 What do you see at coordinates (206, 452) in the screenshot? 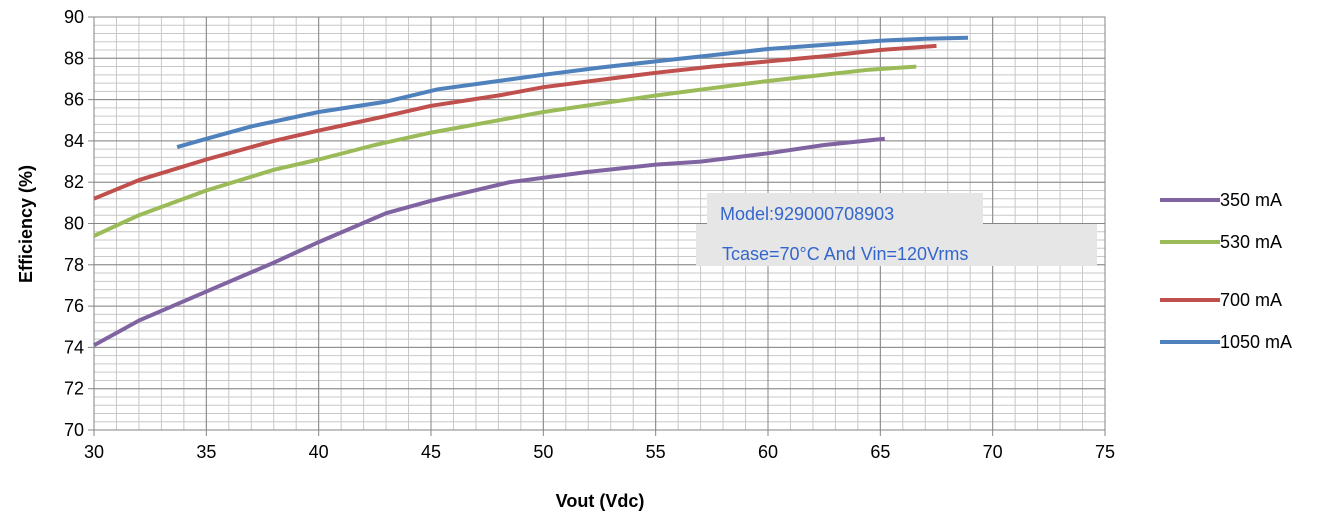
I see `x-tick-label: 35` at bounding box center [206, 452].